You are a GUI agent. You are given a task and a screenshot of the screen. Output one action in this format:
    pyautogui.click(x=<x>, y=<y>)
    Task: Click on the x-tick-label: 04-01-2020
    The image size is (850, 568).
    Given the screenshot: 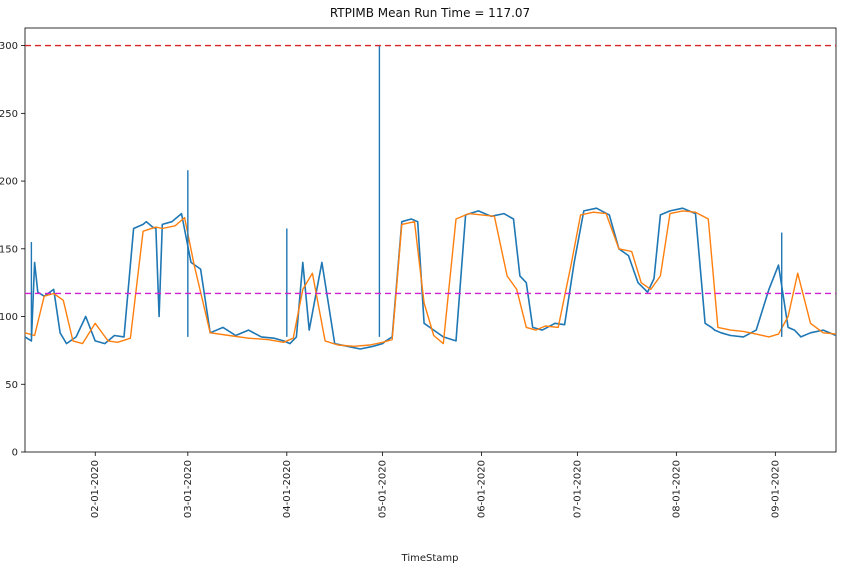 What is the action you would take?
    pyautogui.click(x=287, y=489)
    